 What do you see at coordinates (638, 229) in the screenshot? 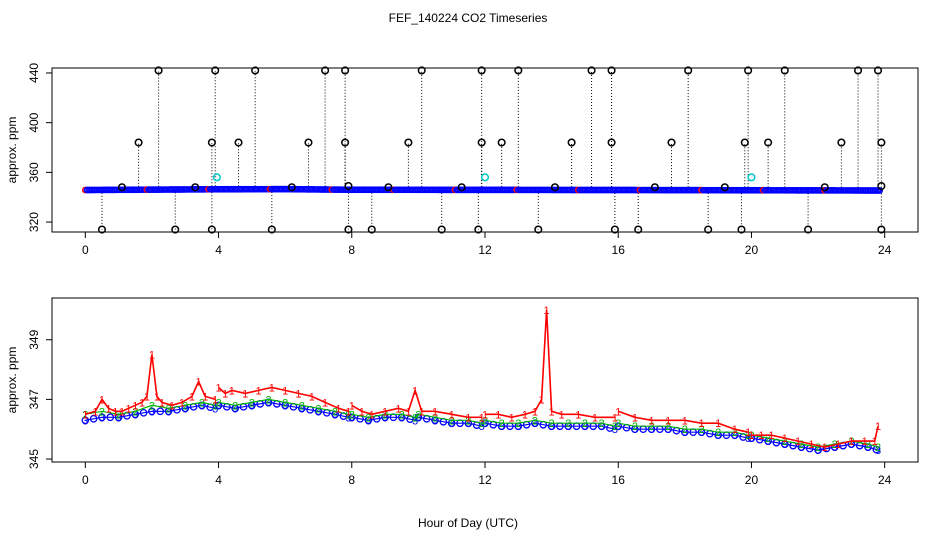
I see `dip-point` at bounding box center [638, 229].